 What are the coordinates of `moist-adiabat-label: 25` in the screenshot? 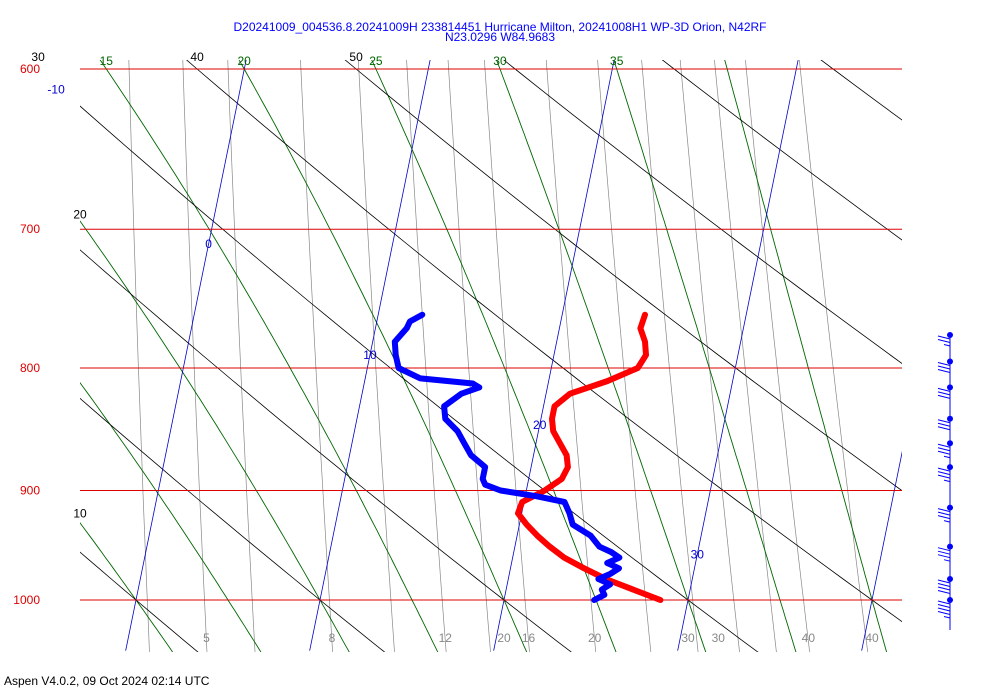 It's located at (376, 61).